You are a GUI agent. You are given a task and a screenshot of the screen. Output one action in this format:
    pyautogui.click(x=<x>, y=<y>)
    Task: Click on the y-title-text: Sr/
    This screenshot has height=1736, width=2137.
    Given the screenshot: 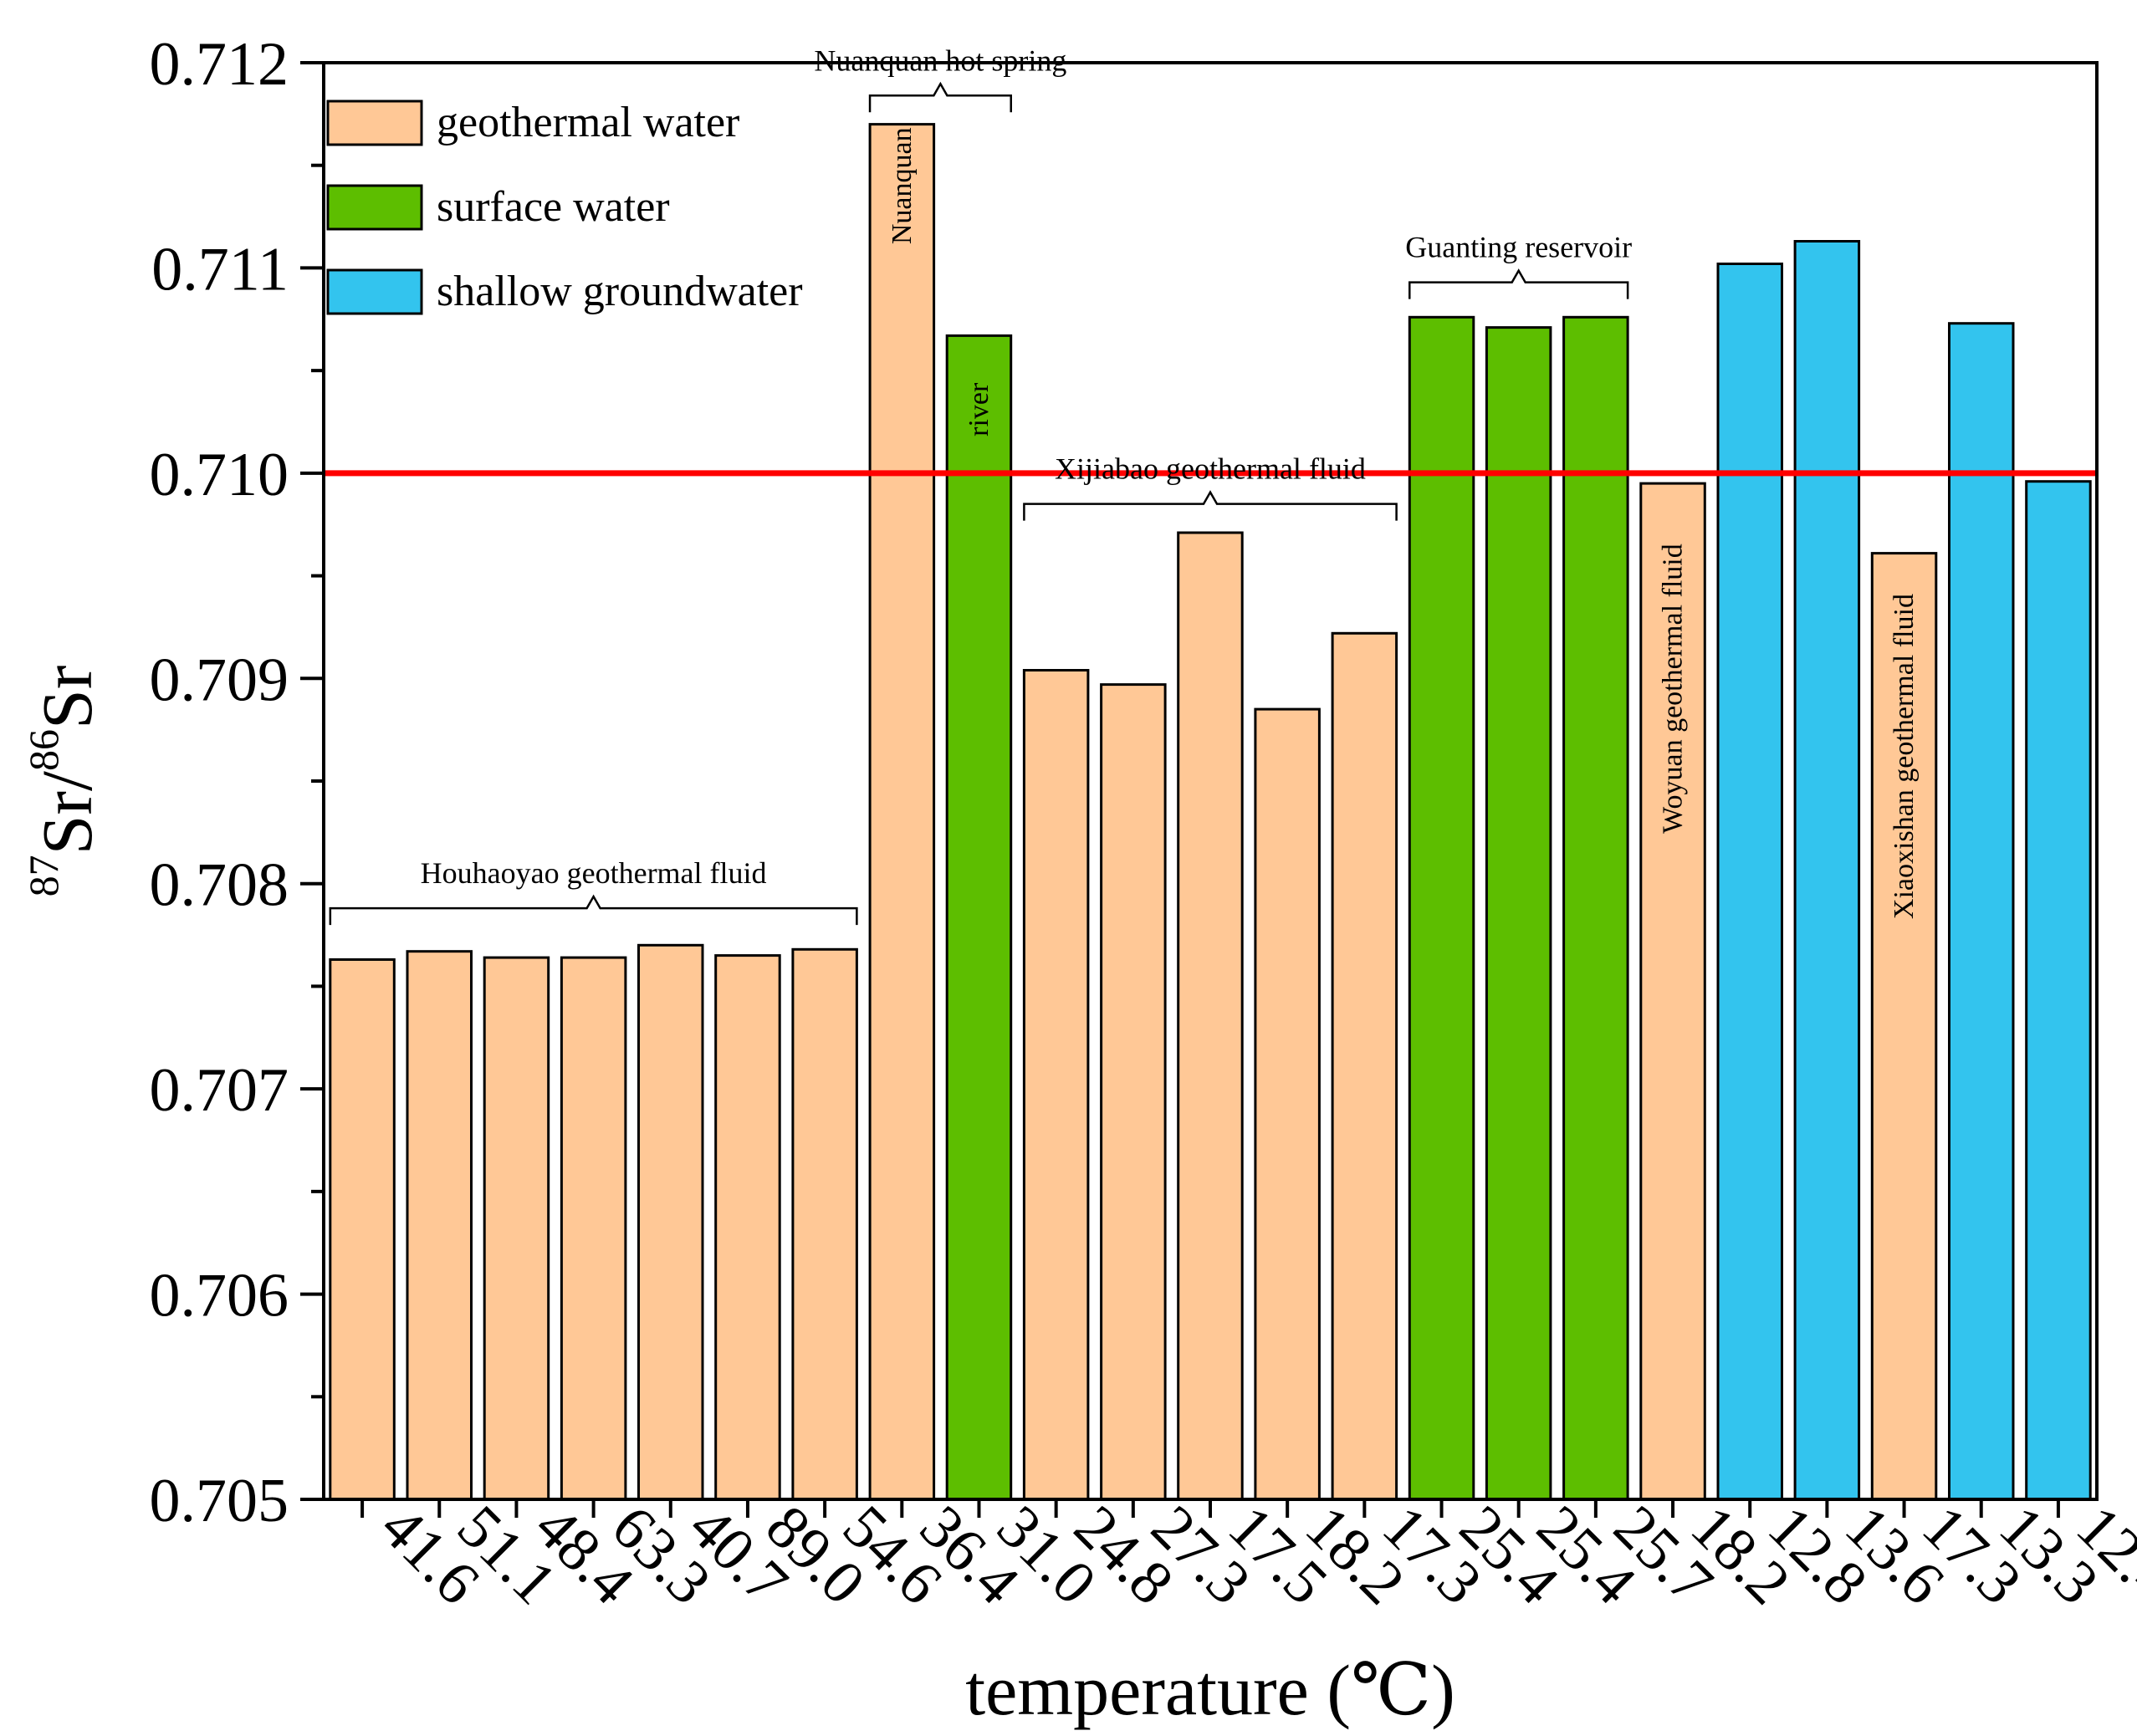 What is the action you would take?
    pyautogui.click(x=67, y=813)
    